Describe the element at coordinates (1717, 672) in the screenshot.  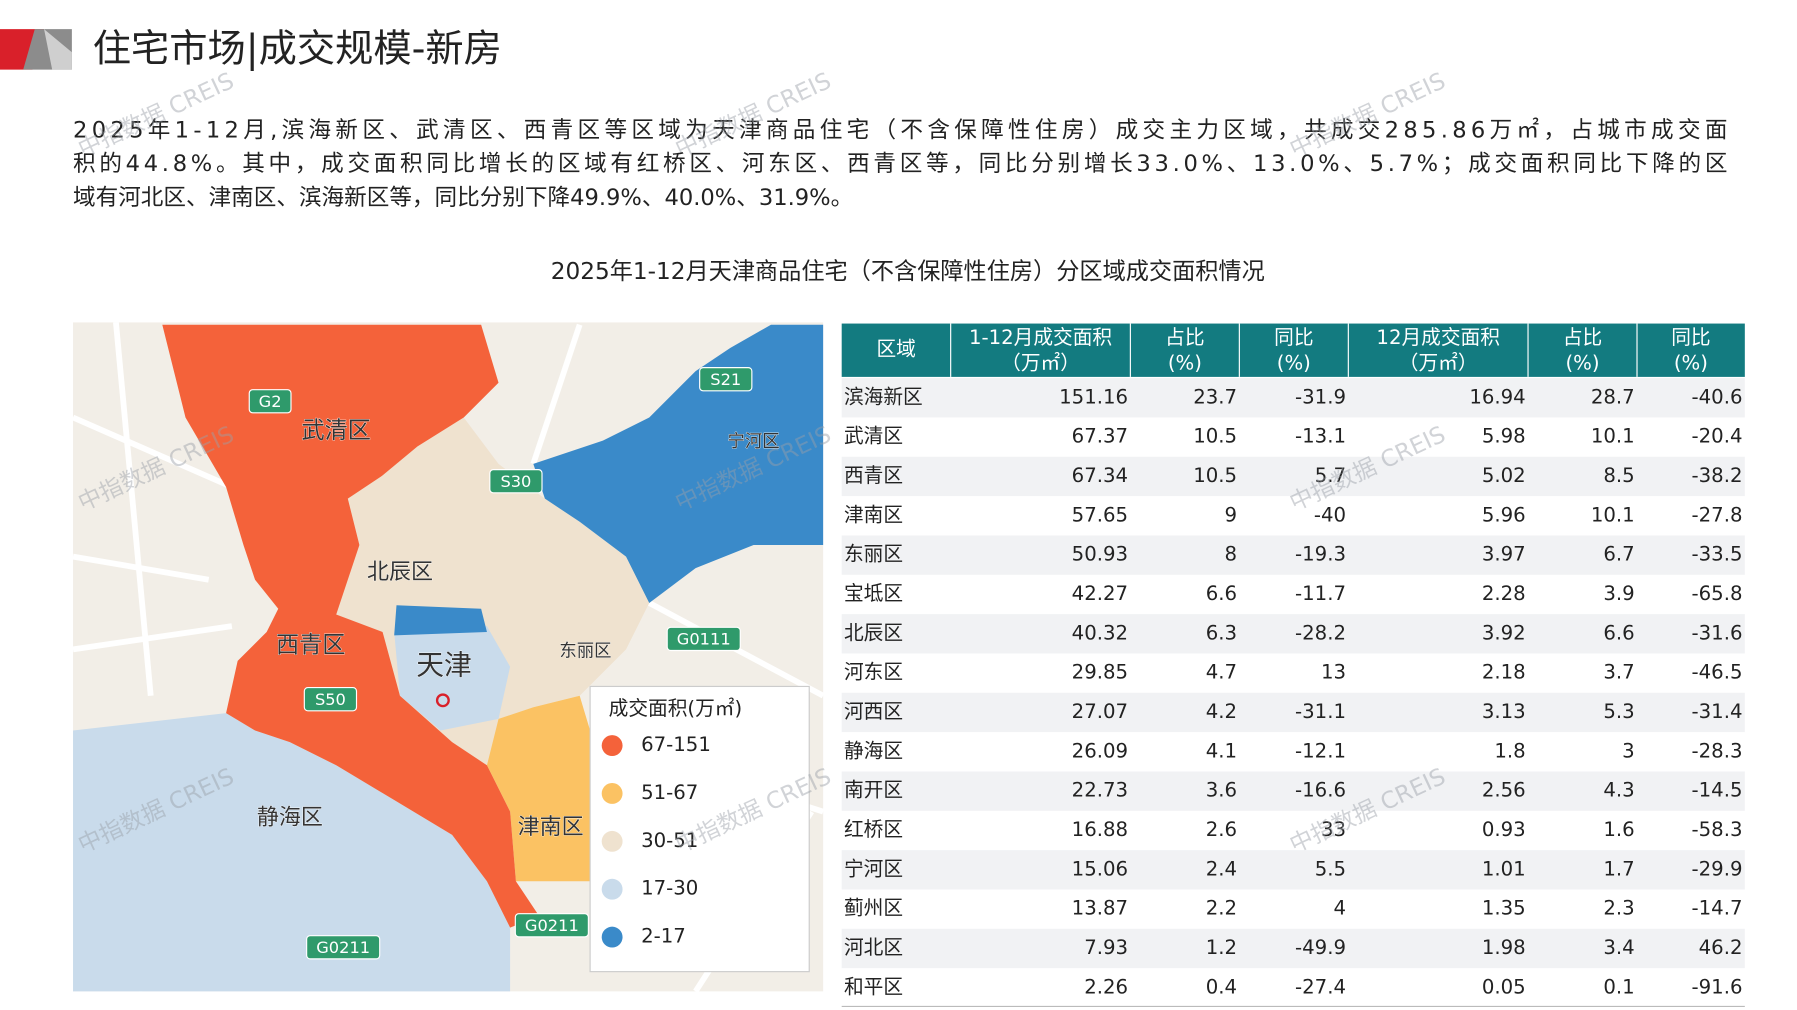
I see `table-cell: -46.5` at that location.